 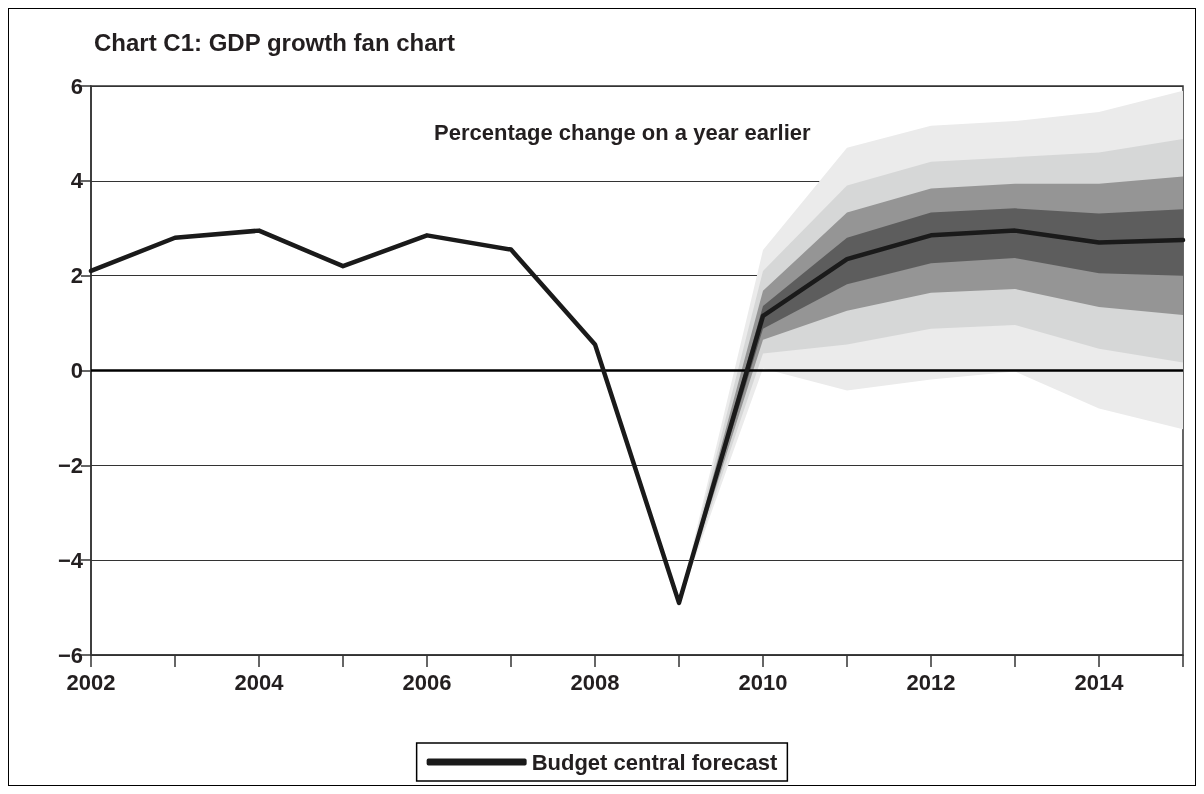 What do you see at coordinates (70, 655) in the screenshot?
I see `y-tick-label: −6` at bounding box center [70, 655].